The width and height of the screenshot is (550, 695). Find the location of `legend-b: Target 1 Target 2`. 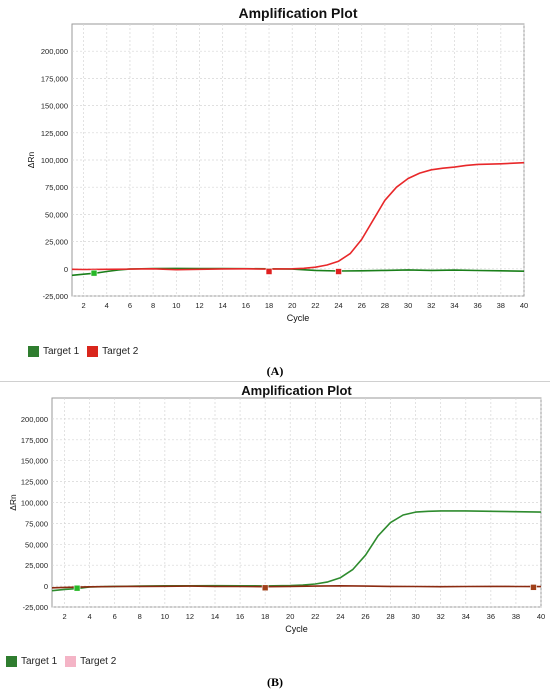

legend-b: Target 1 Target 2 is located at coordinates (61, 661).